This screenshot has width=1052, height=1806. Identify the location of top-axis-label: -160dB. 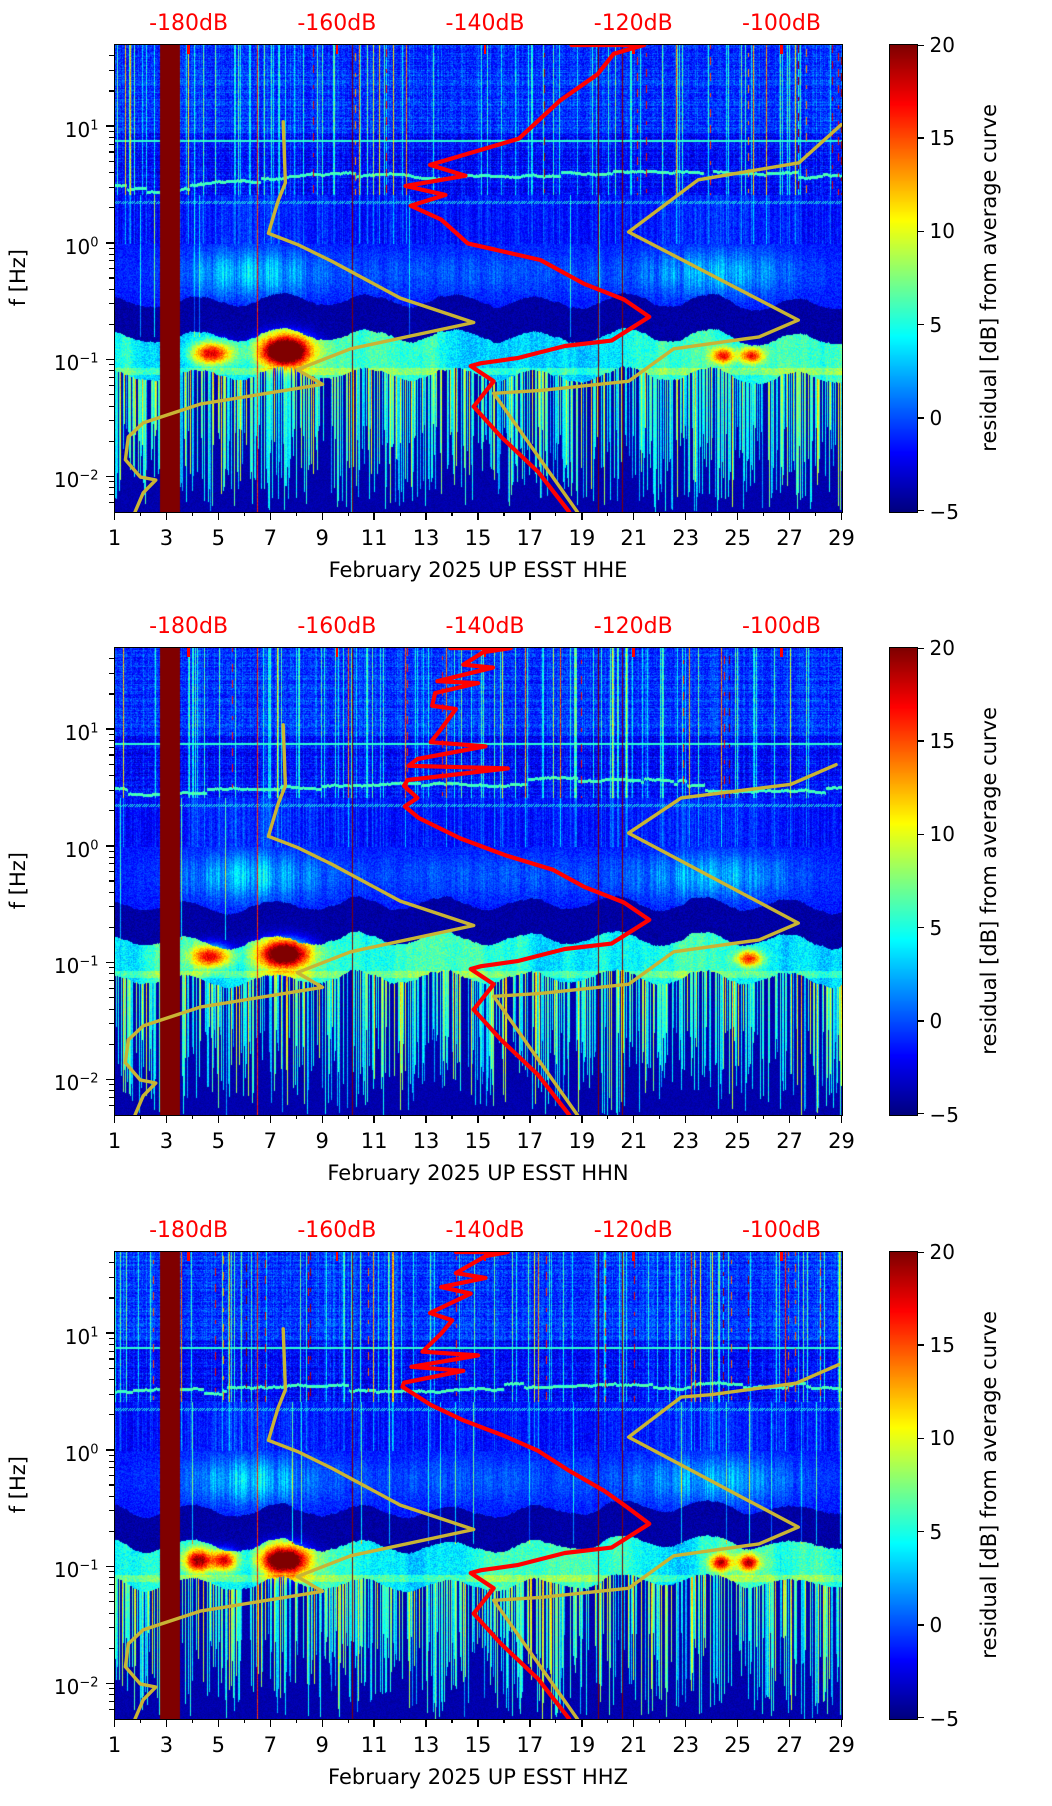
(337, 626).